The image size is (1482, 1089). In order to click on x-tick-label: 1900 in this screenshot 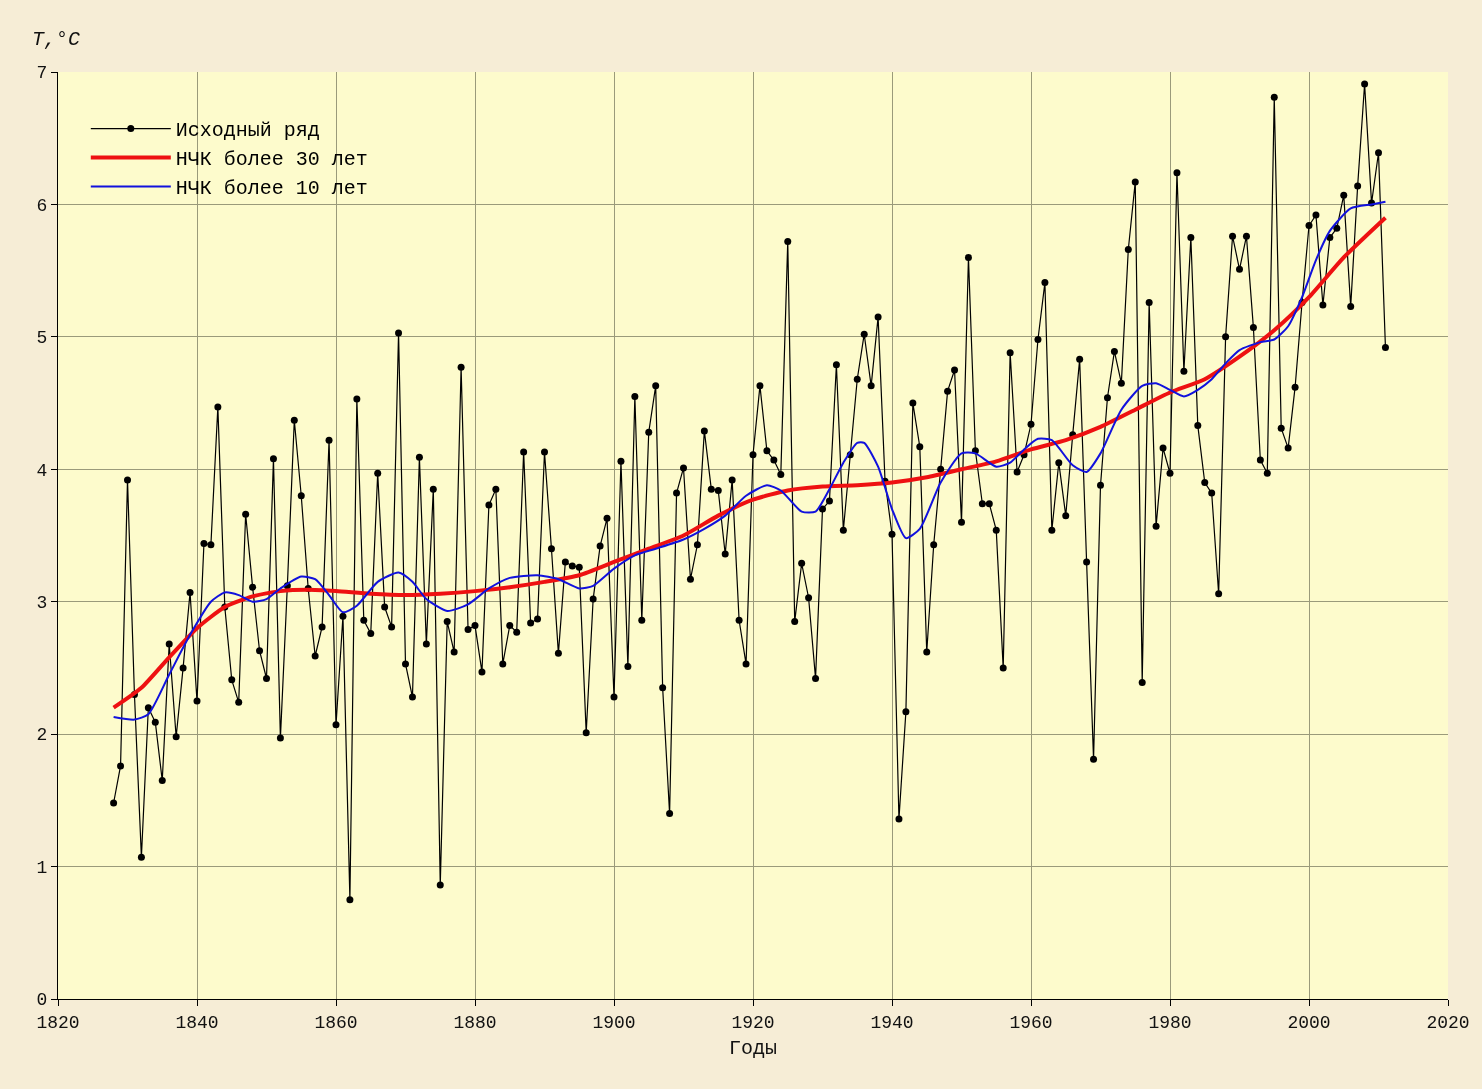, I will do `click(614, 1022)`.